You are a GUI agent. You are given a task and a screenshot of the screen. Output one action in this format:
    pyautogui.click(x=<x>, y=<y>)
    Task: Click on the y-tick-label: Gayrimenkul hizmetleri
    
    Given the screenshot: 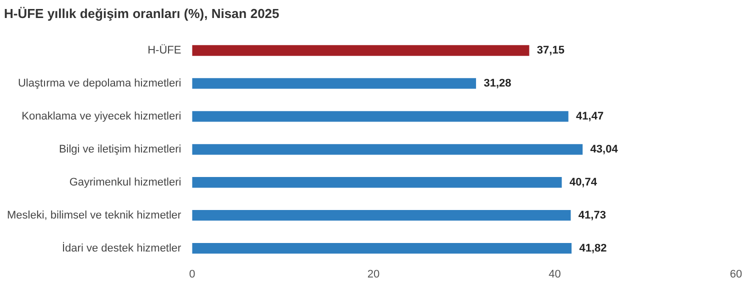 What is the action you would take?
    pyautogui.click(x=125, y=182)
    